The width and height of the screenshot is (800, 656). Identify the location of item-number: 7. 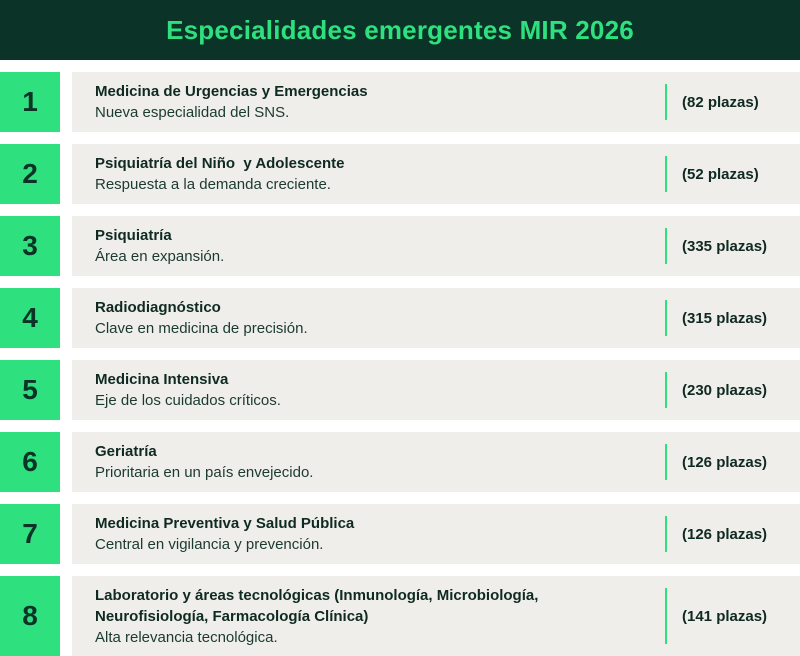
(30, 534).